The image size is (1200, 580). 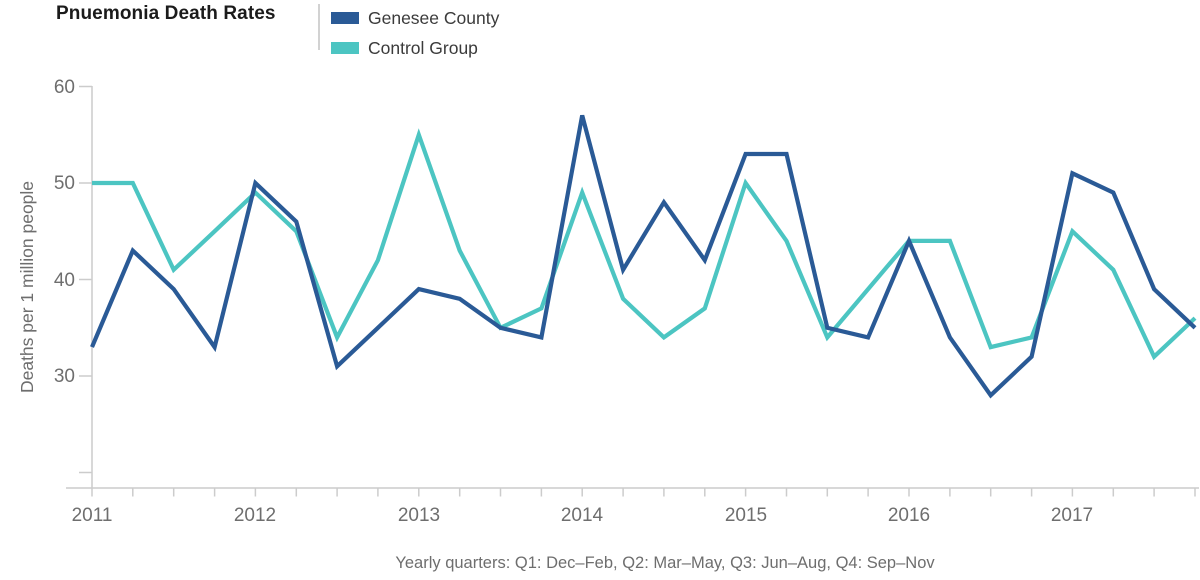 I want to click on genesee-county-swatch, so click(x=345, y=18).